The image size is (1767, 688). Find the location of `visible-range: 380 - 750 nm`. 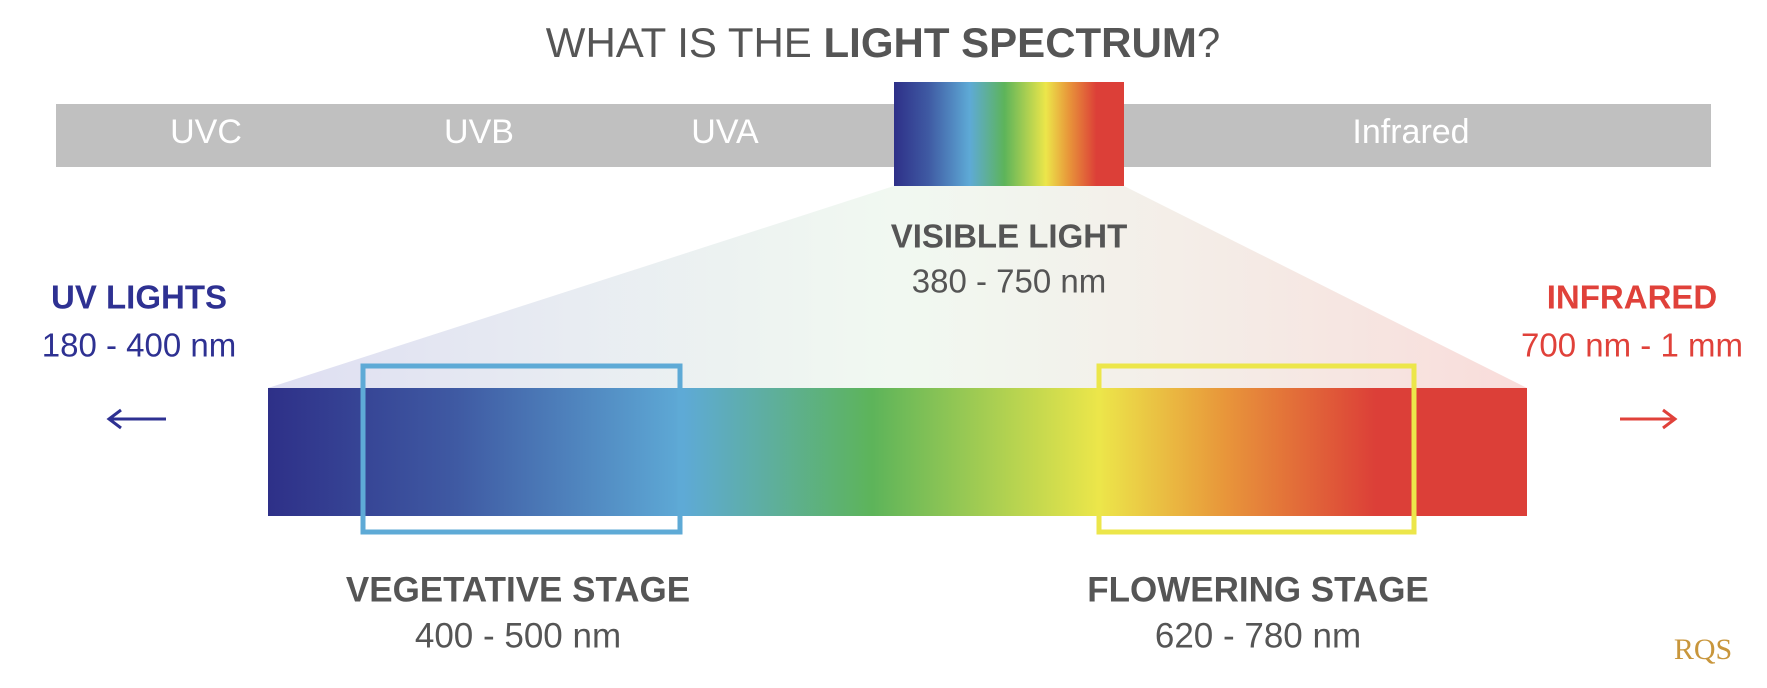

visible-range: 380 - 750 nm is located at coordinates (1009, 281).